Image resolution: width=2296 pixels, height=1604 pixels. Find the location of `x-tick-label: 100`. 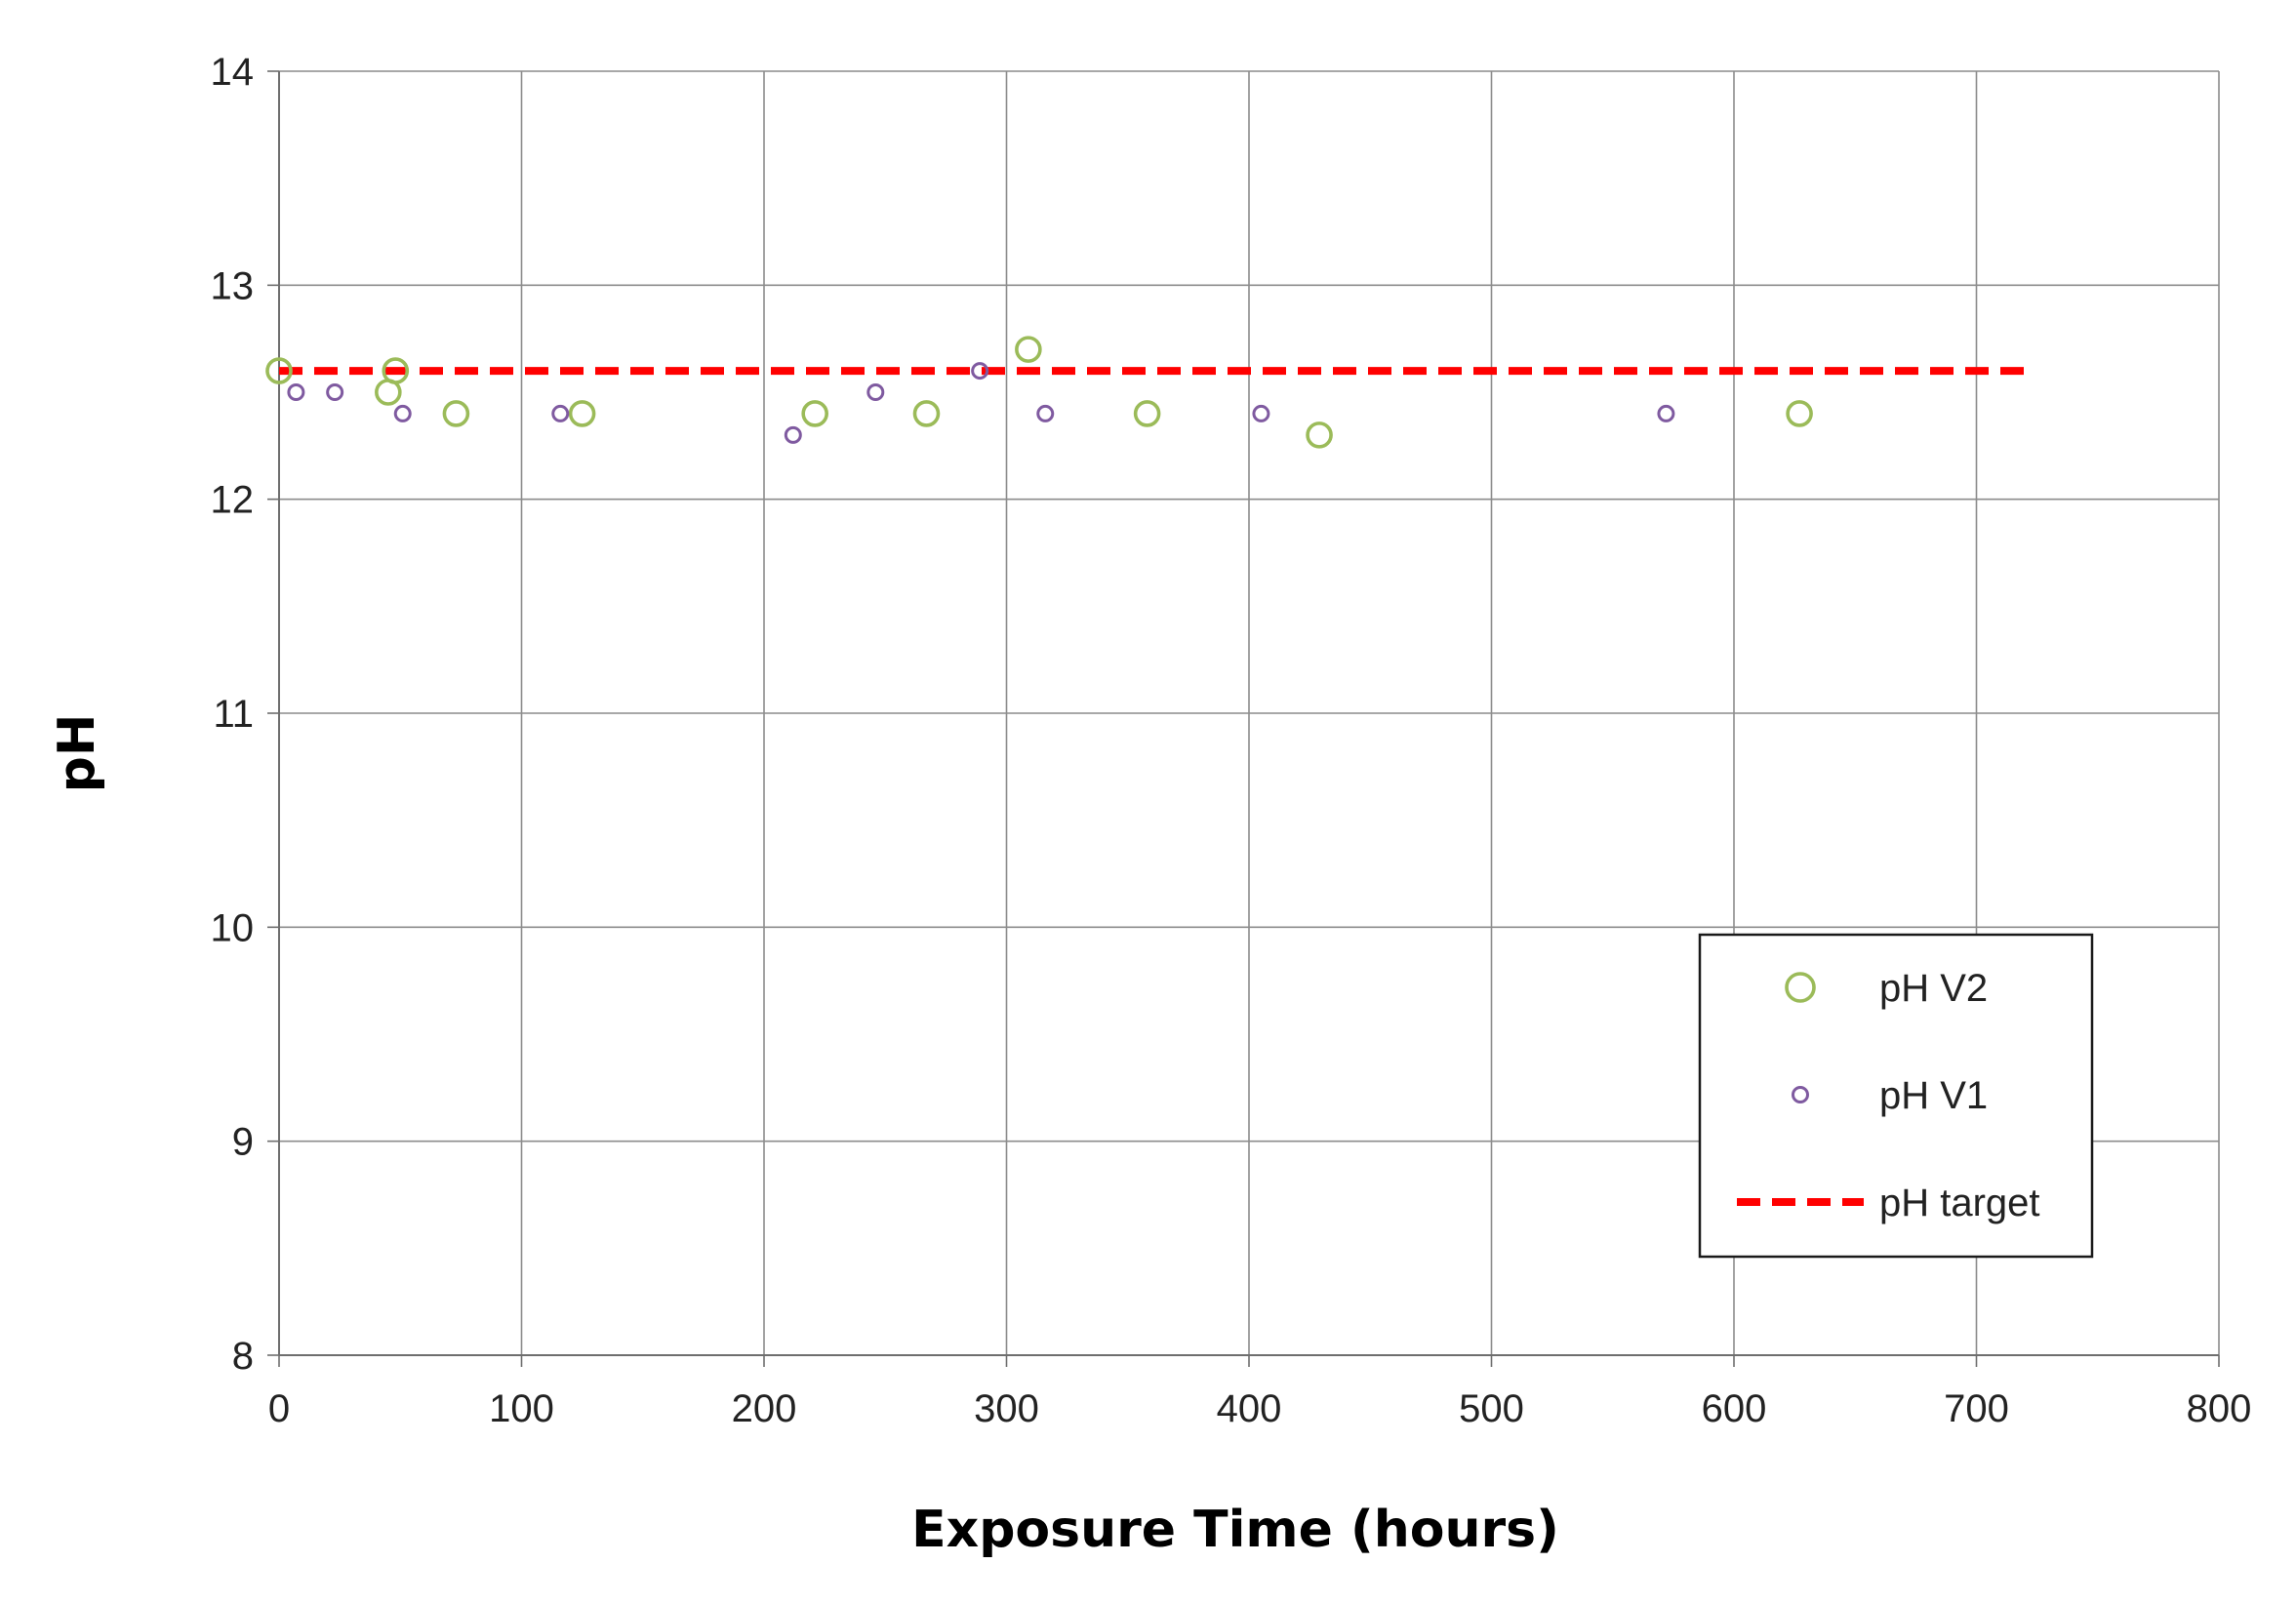

x-tick-label: 100 is located at coordinates (522, 1409).